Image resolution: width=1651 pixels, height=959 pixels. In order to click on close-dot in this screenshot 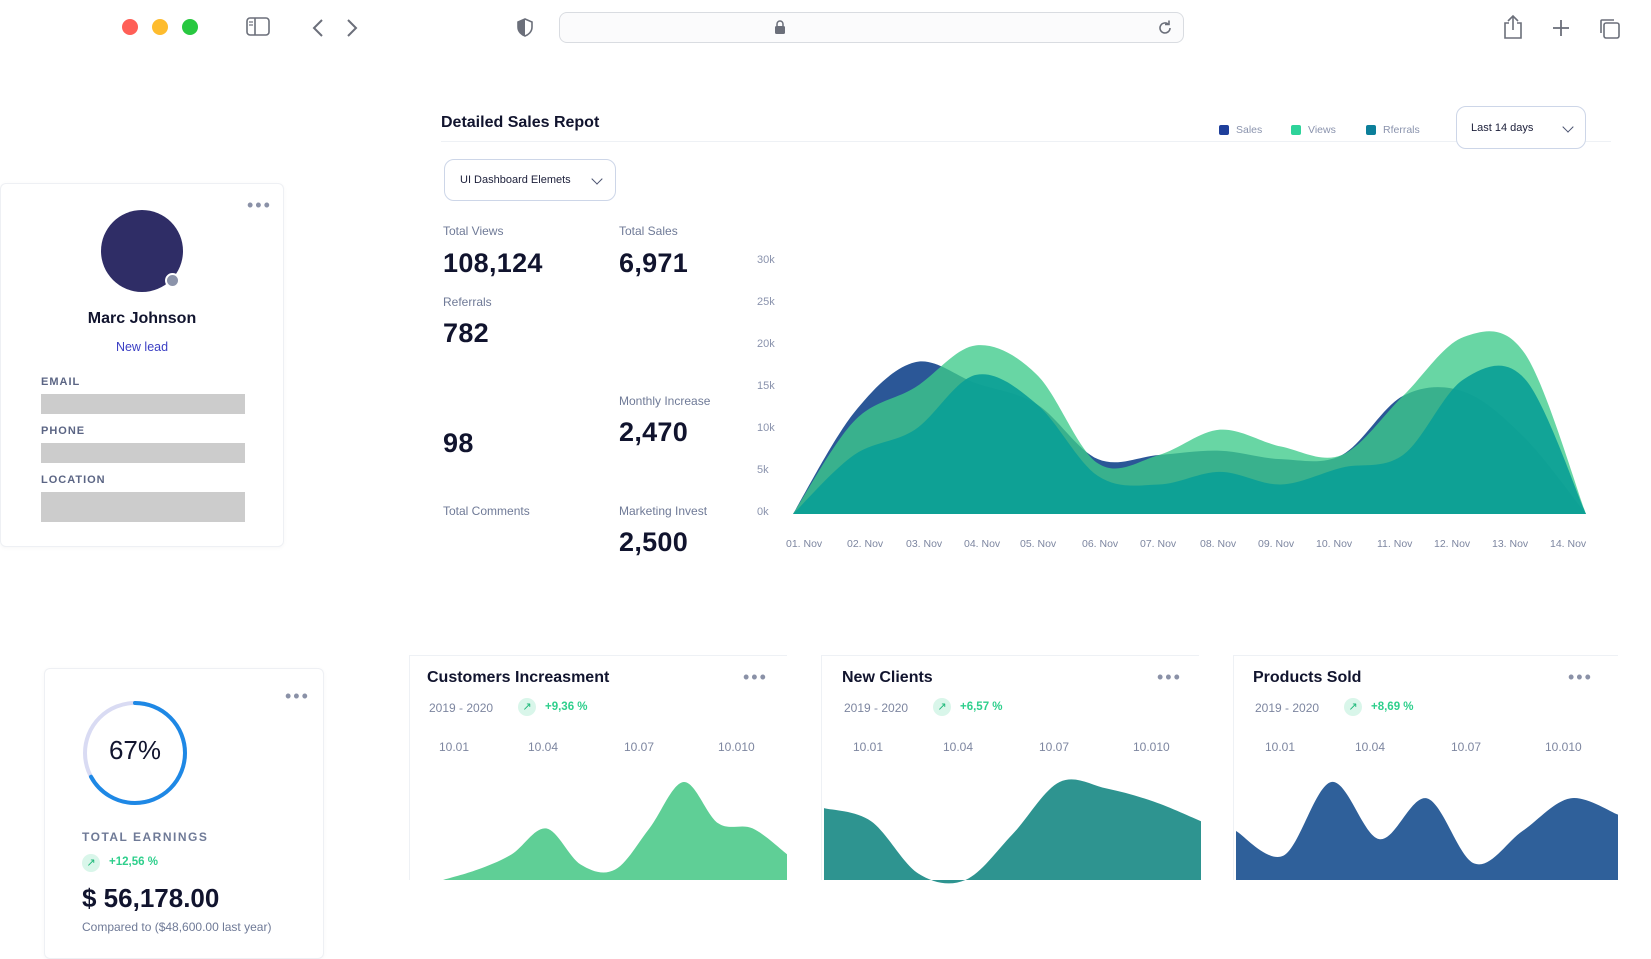, I will do `click(130, 27)`.